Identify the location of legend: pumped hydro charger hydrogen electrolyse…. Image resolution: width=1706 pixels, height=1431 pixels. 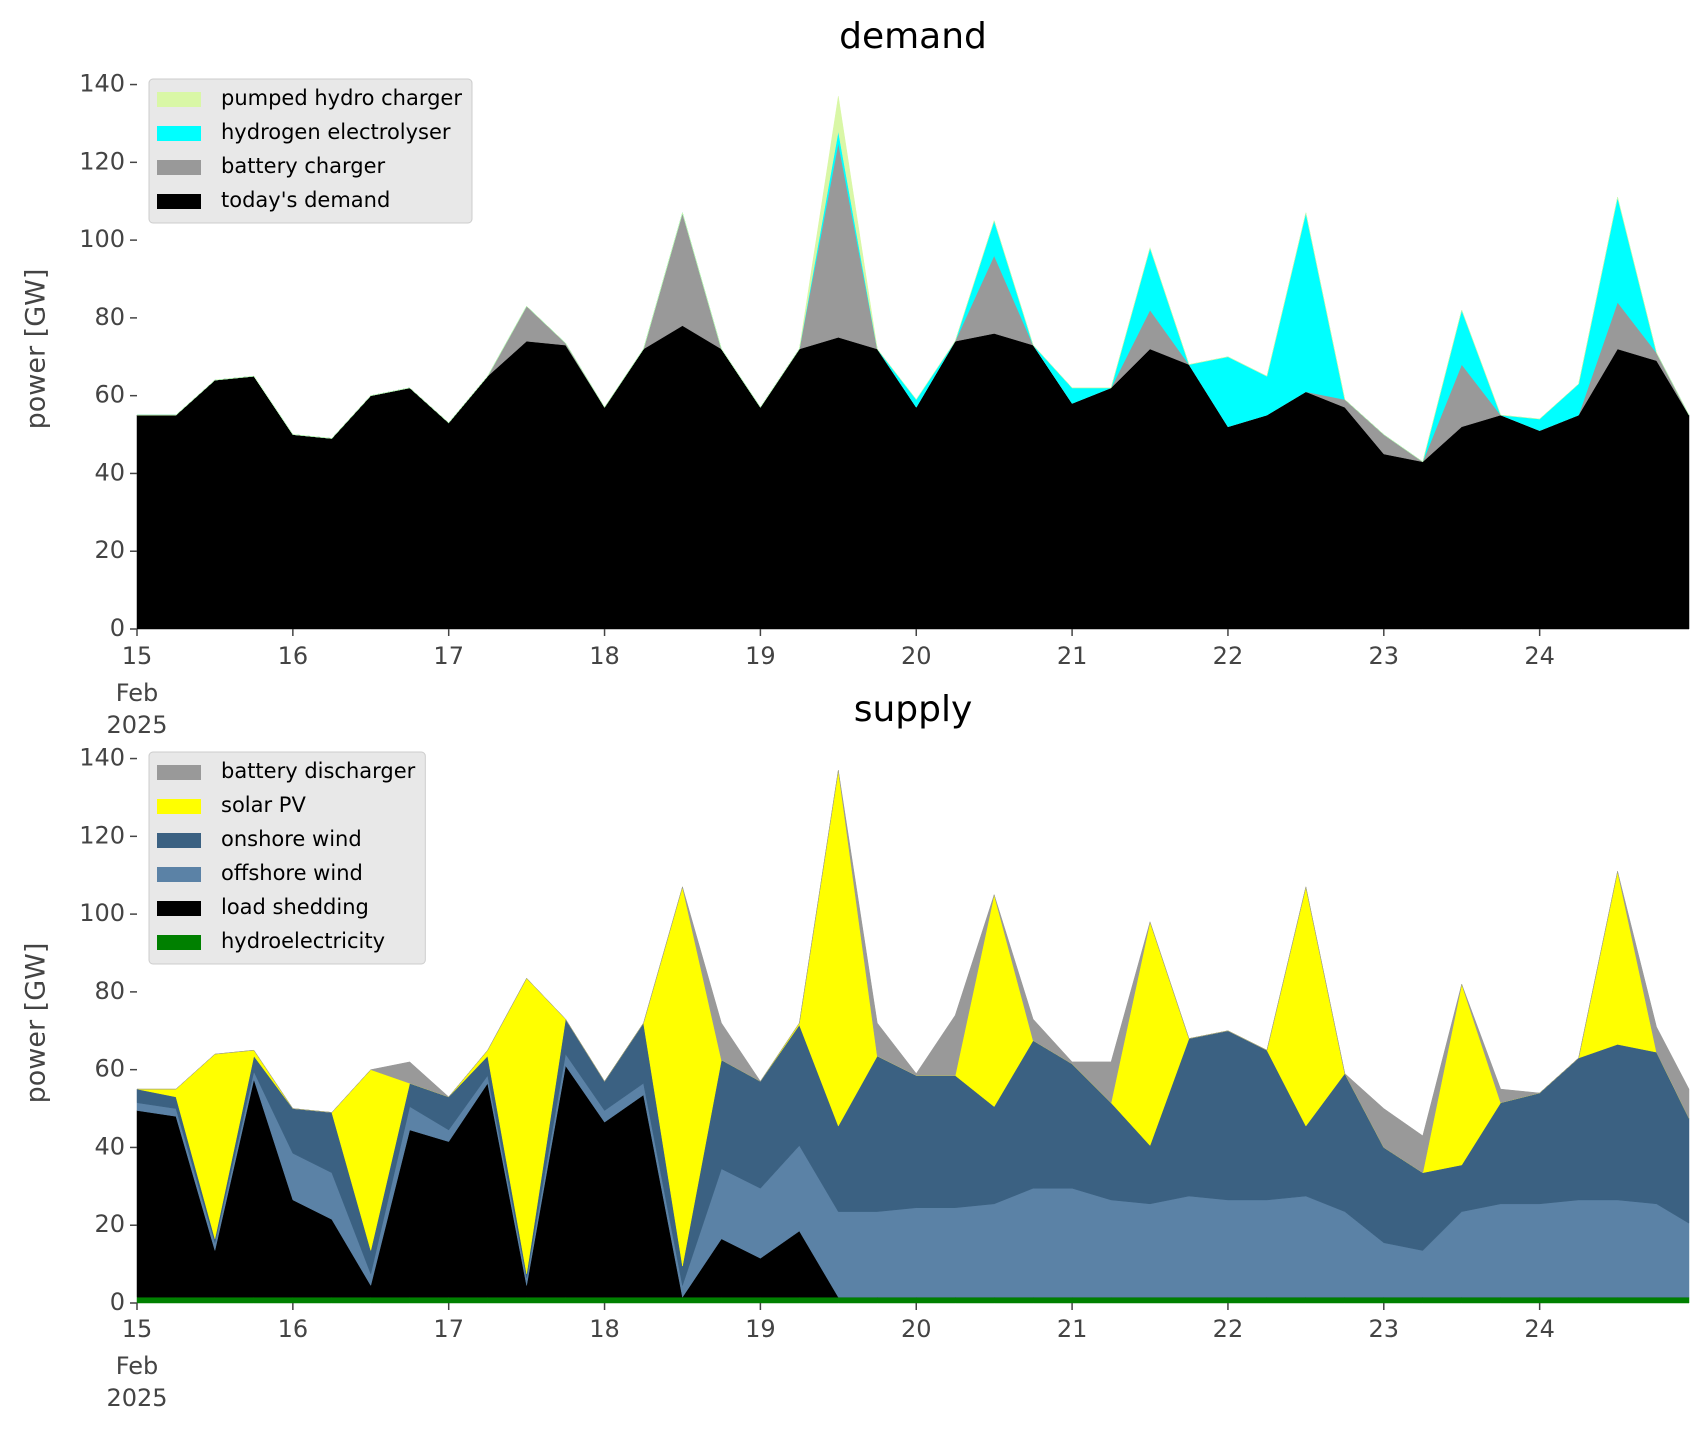
(310, 151).